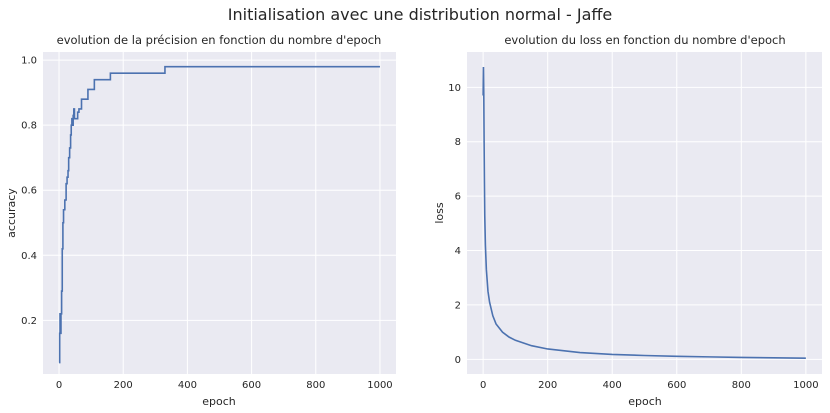  What do you see at coordinates (29, 321) in the screenshot?
I see `accuracy-y-tick-label: 0.2` at bounding box center [29, 321].